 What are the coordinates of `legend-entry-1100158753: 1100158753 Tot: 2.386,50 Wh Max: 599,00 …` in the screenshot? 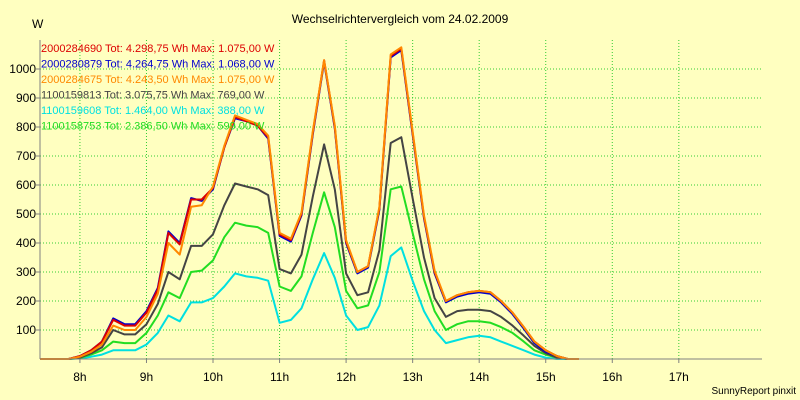 It's located at (153, 127).